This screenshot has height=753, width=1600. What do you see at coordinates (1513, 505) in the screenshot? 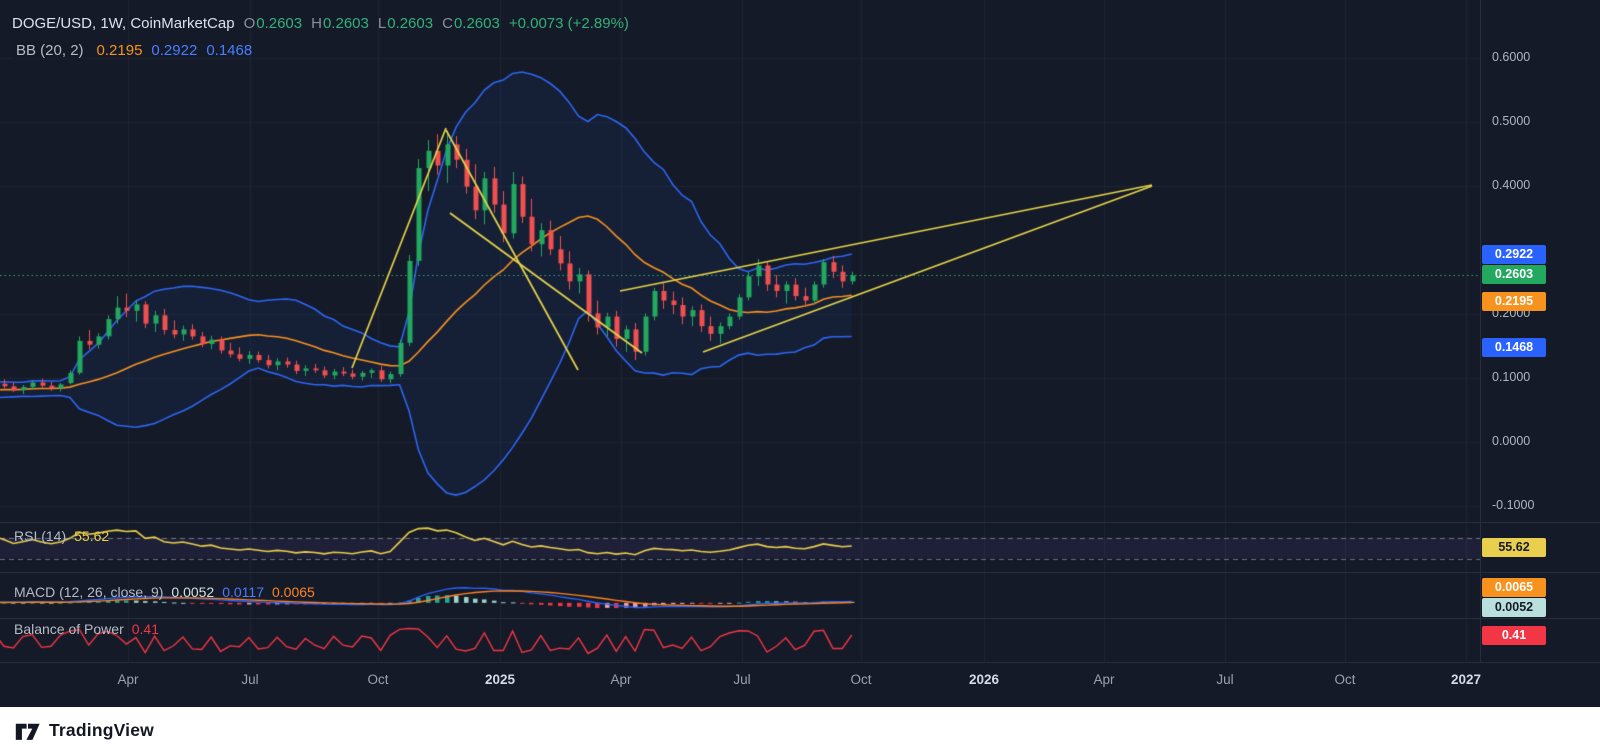
I see `price-tick-label: -0.1000` at bounding box center [1513, 505].